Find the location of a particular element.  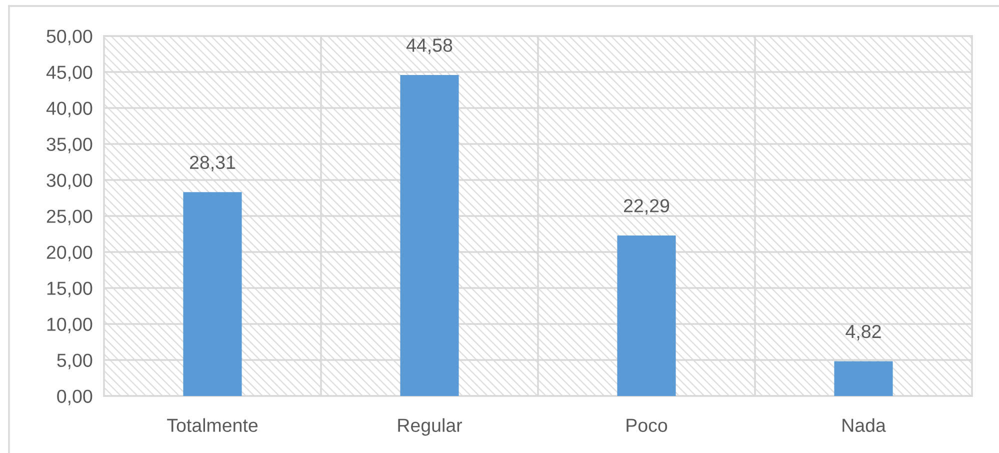

y-tick-label: 20,00 is located at coordinates (69, 254).